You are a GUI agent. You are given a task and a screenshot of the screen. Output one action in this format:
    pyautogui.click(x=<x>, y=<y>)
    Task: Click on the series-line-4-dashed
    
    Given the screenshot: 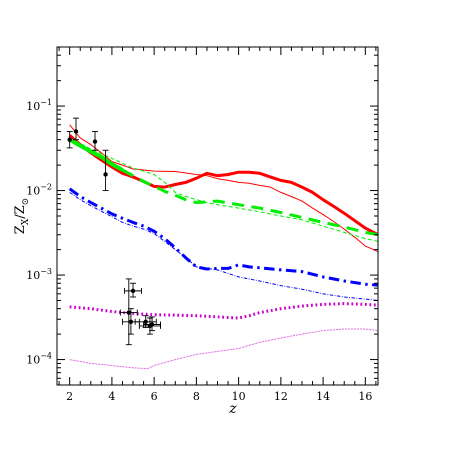 What is the action you would take?
    pyautogui.click(x=249, y=202)
    